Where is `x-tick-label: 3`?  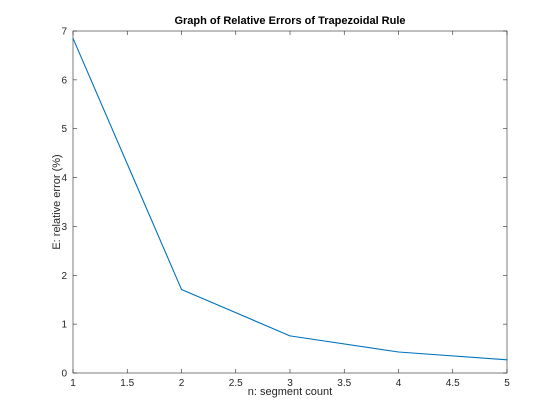
x-tick-label: 3 is located at coordinates (290, 383).